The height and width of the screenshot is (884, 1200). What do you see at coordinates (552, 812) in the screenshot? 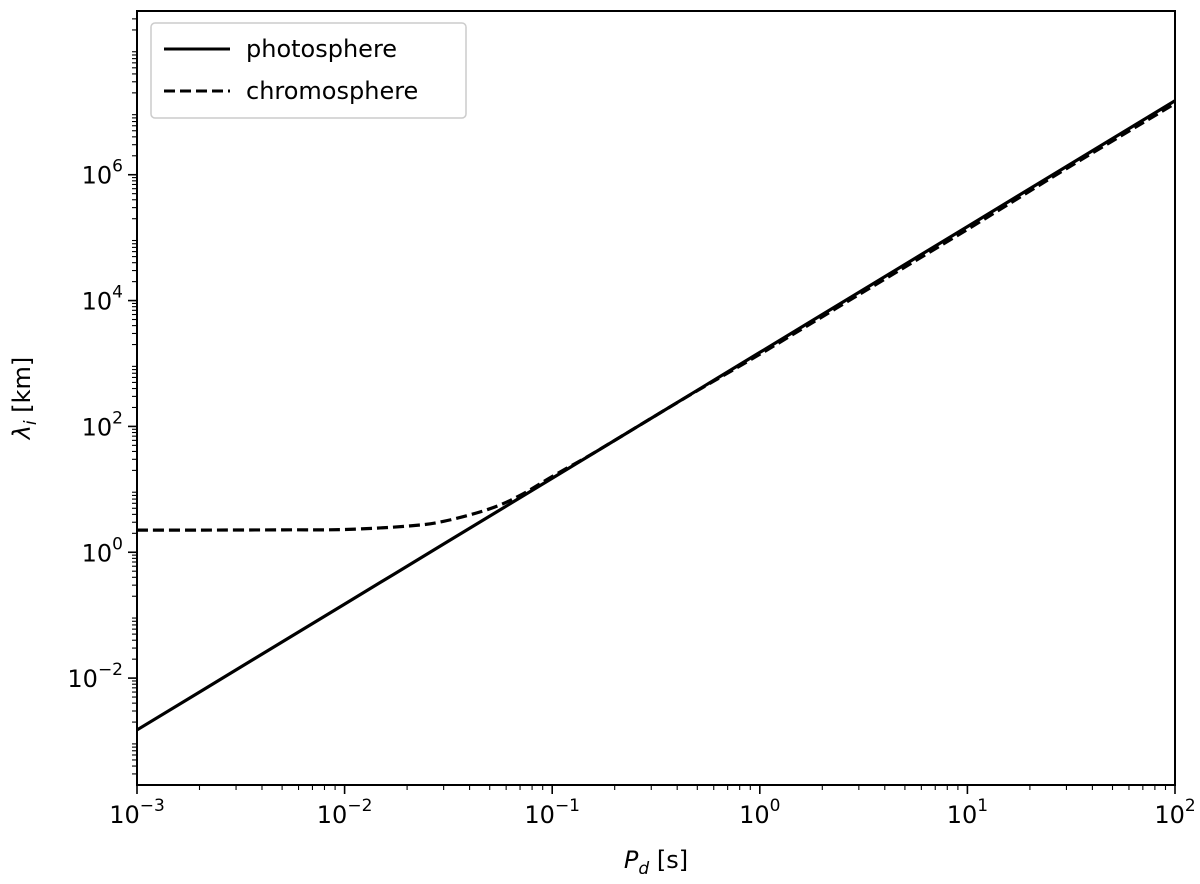
I see `x-tick-label: 10⁻¹` at bounding box center [552, 812].